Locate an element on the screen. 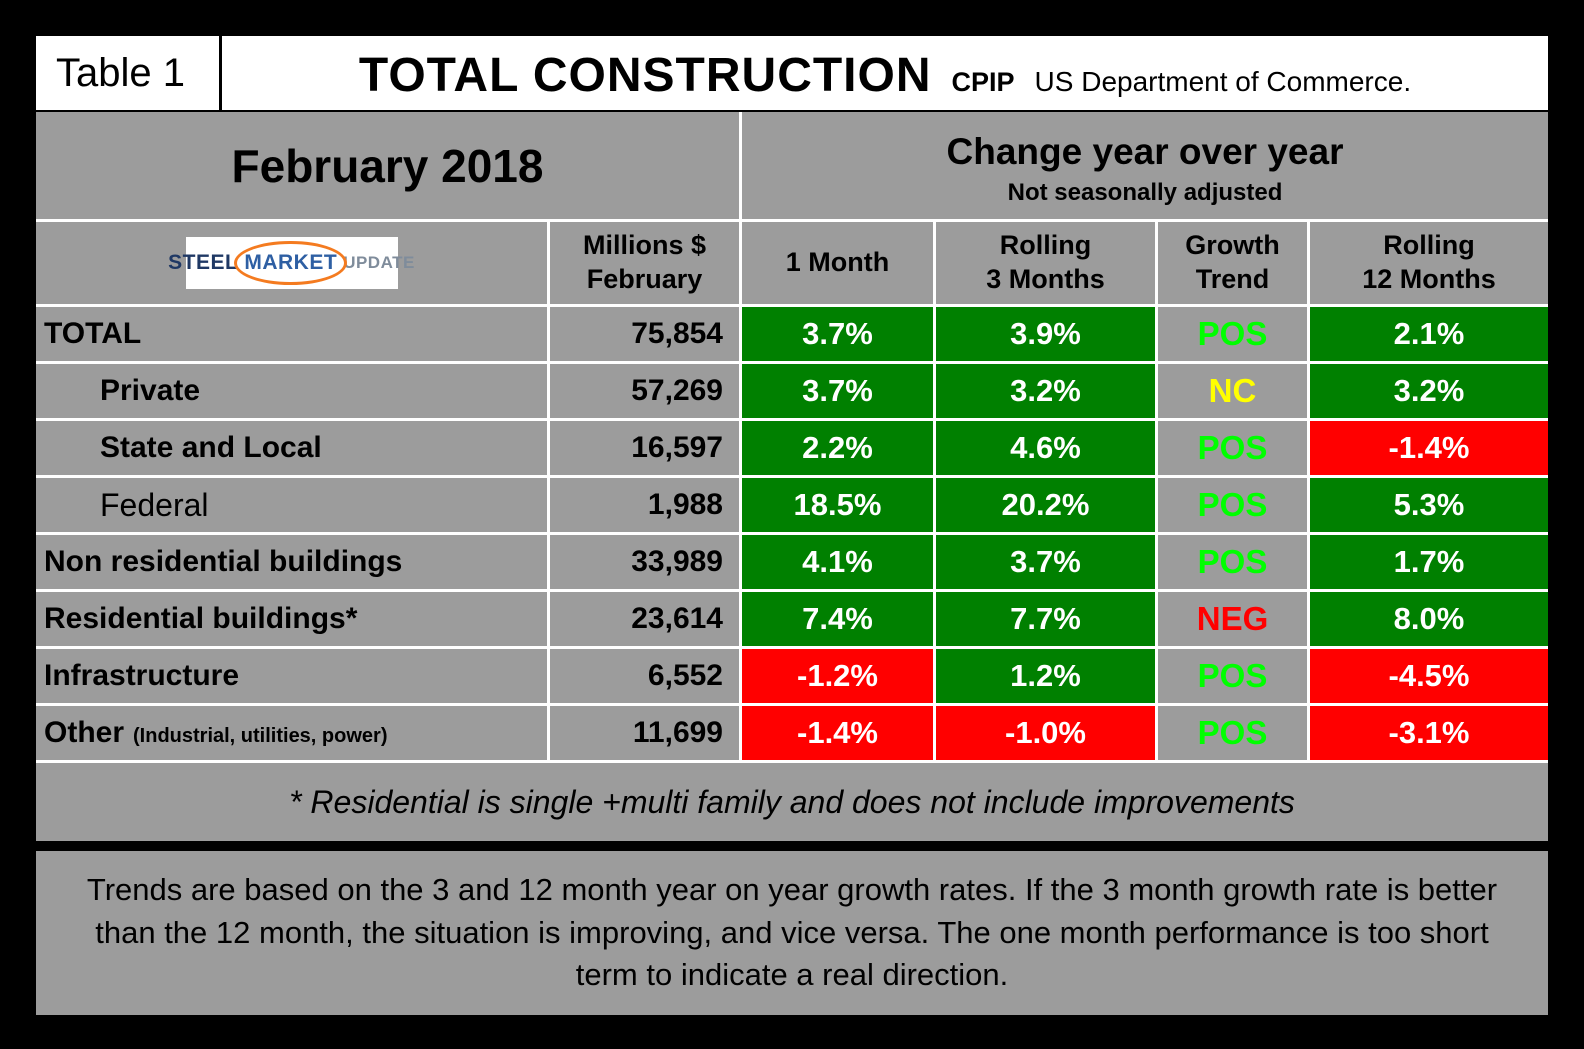 This screenshot has height=1049, width=1584. millions-value: 57,269 is located at coordinates (646, 391).